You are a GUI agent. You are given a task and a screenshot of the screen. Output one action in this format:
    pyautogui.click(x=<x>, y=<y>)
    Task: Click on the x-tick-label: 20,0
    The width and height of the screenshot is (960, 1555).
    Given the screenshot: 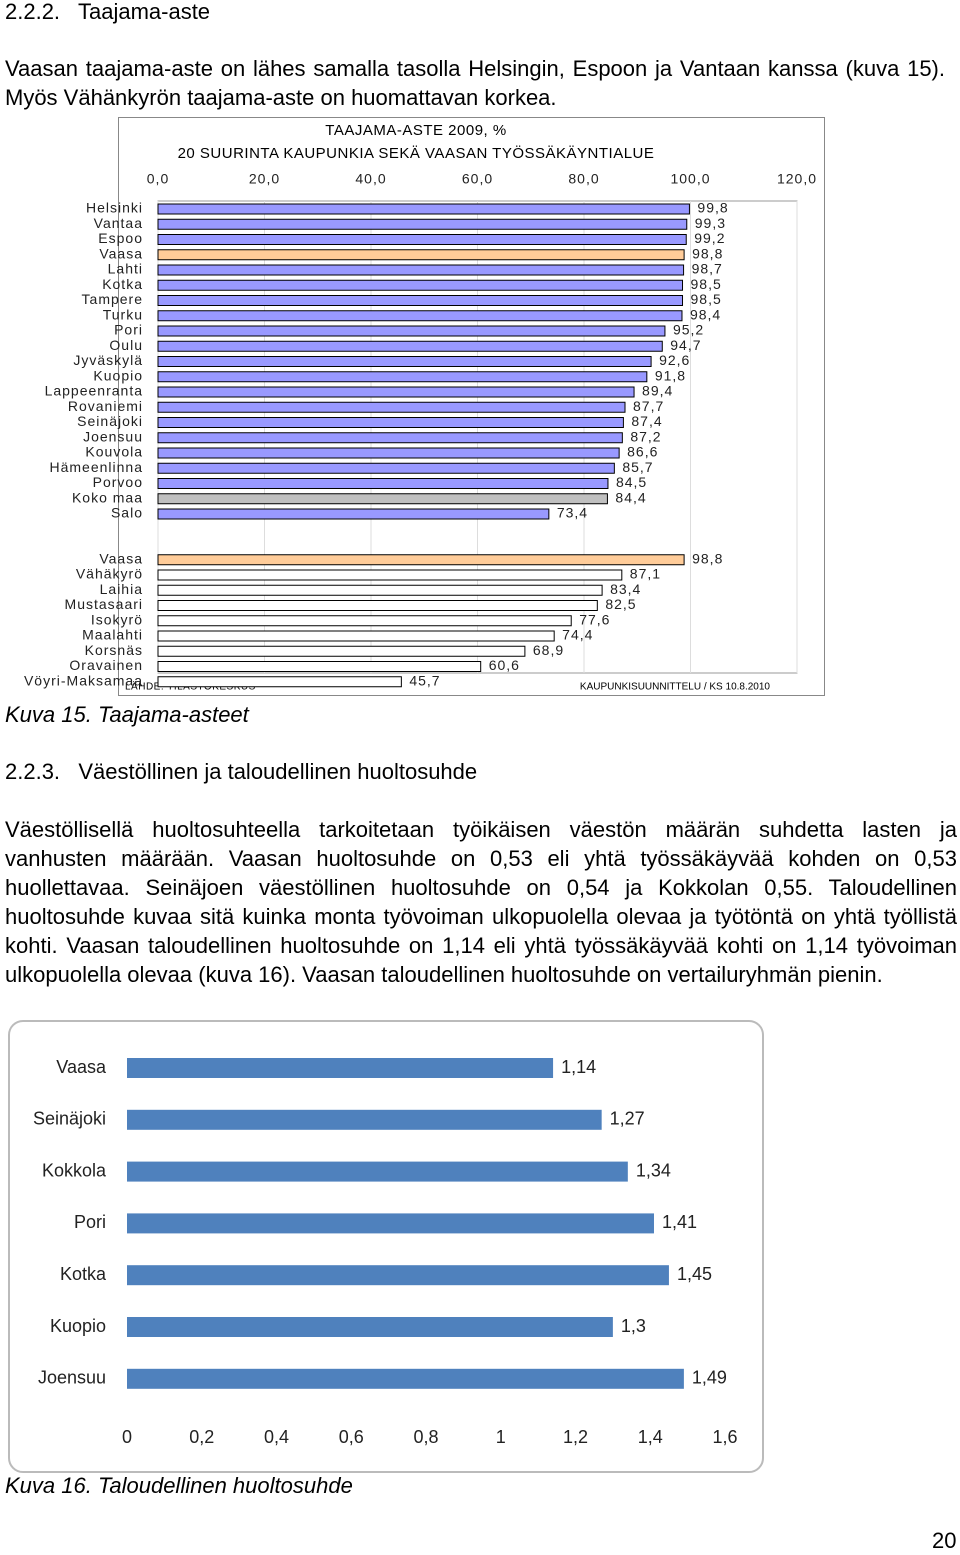 What is the action you would take?
    pyautogui.click(x=264, y=179)
    